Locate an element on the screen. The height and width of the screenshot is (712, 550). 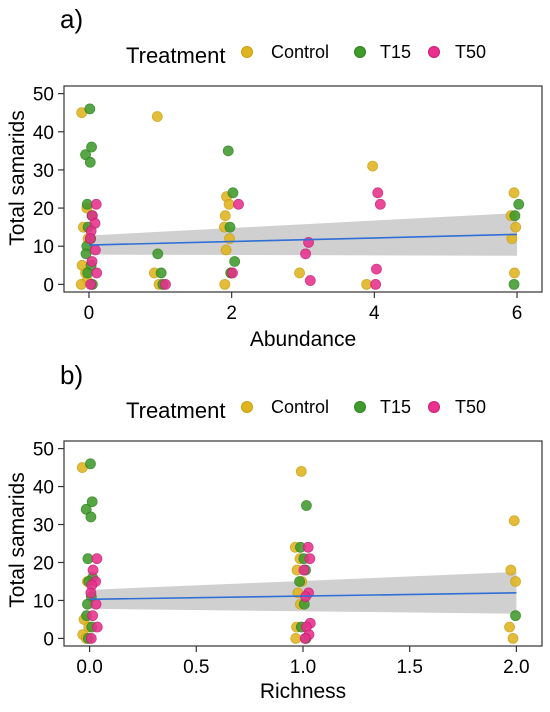
panel-b-legend-key-control is located at coordinates (247, 407).